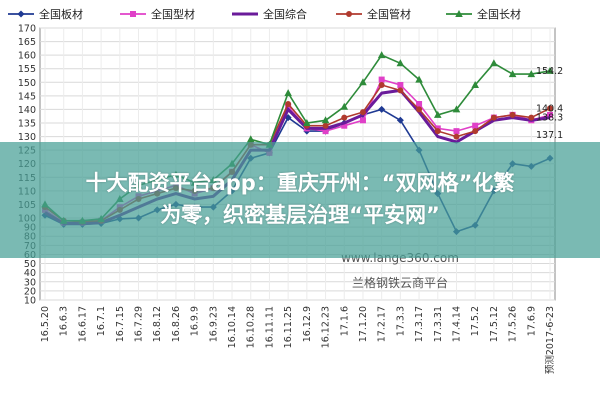 This screenshot has height=404, width=600. What do you see at coordinates (269, 327) in the screenshot?
I see `x-tick-label: 16.11.11` at bounding box center [269, 327].